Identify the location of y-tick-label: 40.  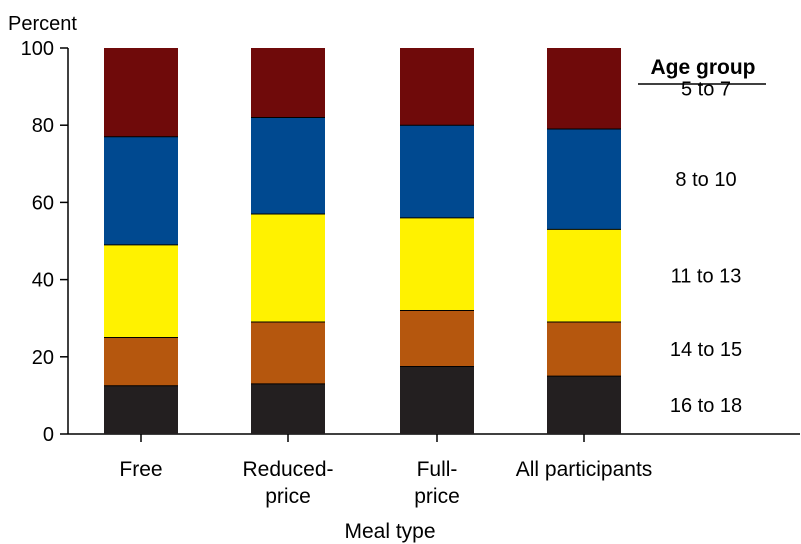
(43, 281).